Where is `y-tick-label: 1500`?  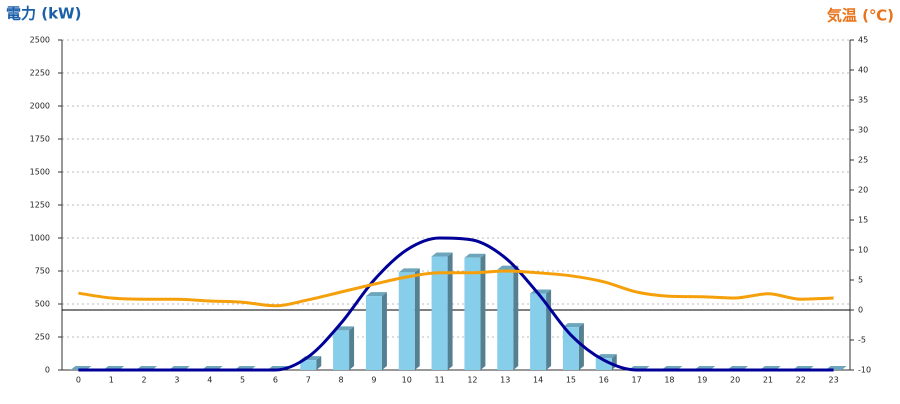
y-tick-label: 1500 is located at coordinates (40, 172).